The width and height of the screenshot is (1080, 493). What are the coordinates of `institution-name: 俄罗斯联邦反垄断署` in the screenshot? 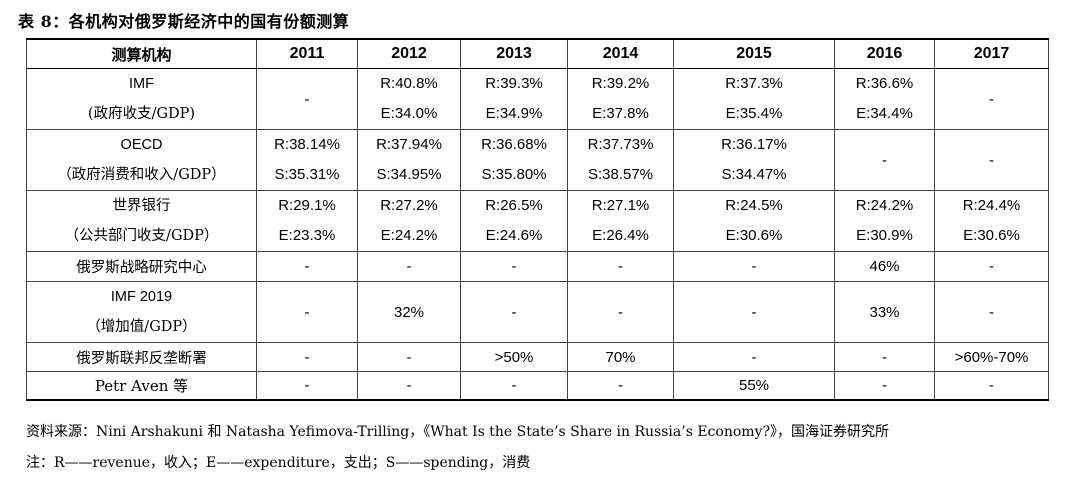 It's located at (141, 357).